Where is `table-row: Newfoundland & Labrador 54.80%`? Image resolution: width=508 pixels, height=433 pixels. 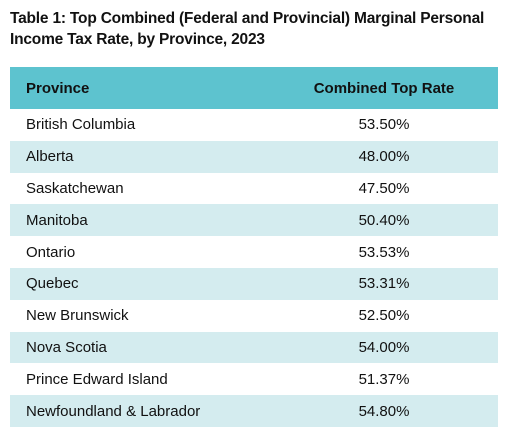 table-row: Newfoundland & Labrador 54.80% is located at coordinates (254, 411).